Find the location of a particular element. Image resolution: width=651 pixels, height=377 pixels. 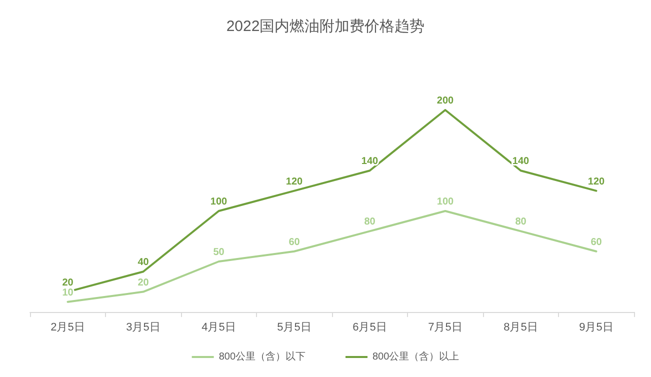

x-tick-label: 8月5日 is located at coordinates (521, 328).